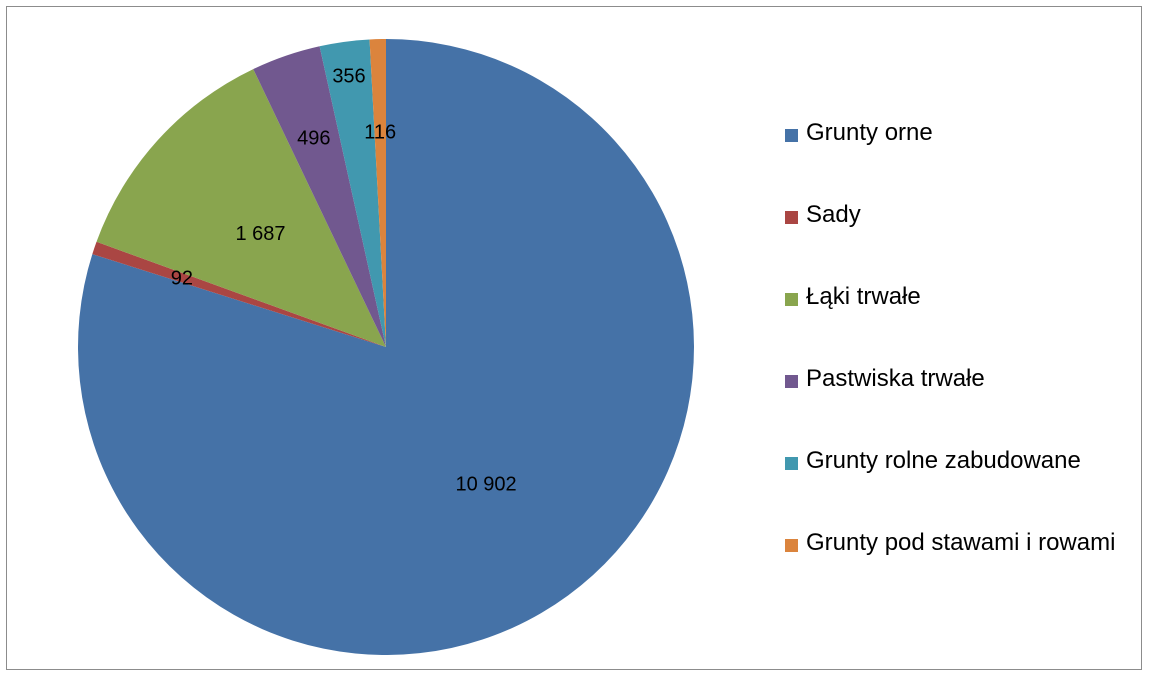  Describe the element at coordinates (965, 484) in the screenshot. I see `legend-item-grunty-rolne-zabudowane: Grunty rolne zabudowane` at that location.